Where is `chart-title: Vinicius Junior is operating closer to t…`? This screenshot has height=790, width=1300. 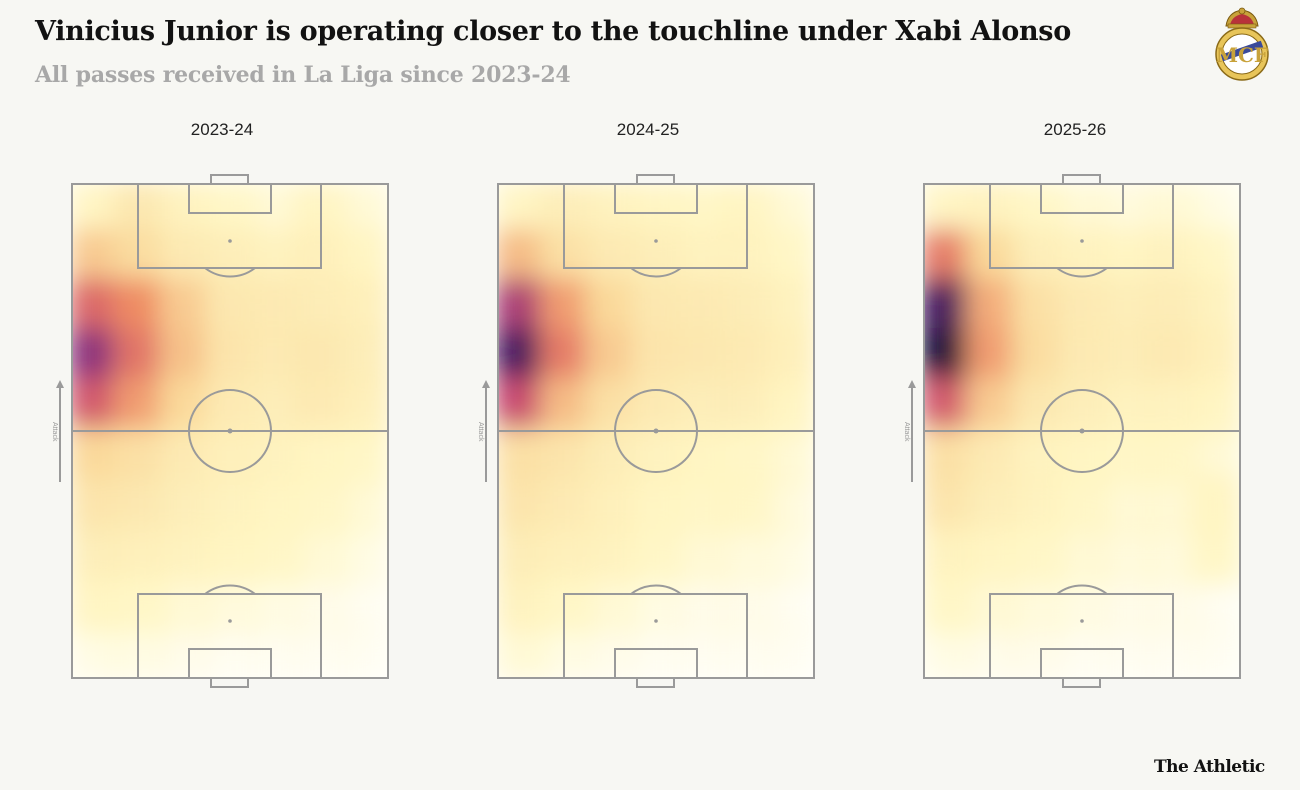 chart-title: Vinicius Junior is operating closer to t… is located at coordinates (553, 31).